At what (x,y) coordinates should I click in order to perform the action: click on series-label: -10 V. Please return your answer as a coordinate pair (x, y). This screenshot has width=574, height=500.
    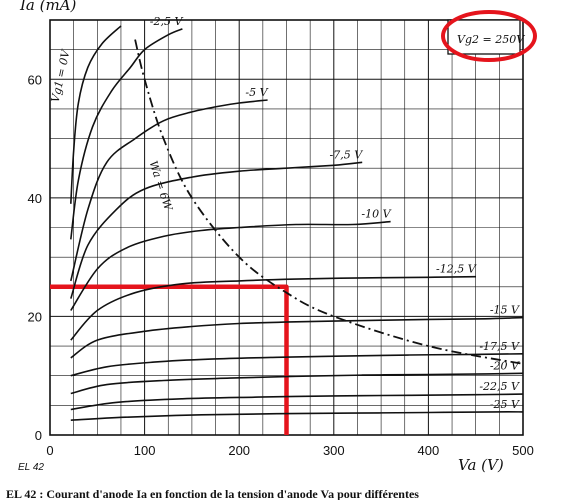
    Looking at the image, I should click on (376, 214).